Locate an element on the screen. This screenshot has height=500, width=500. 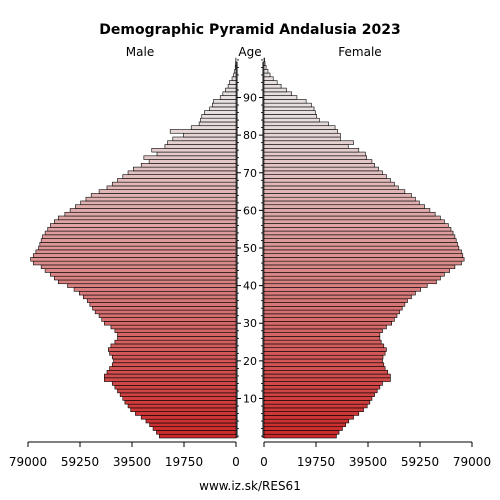
age-tick-label: 60 is located at coordinates (250, 210).